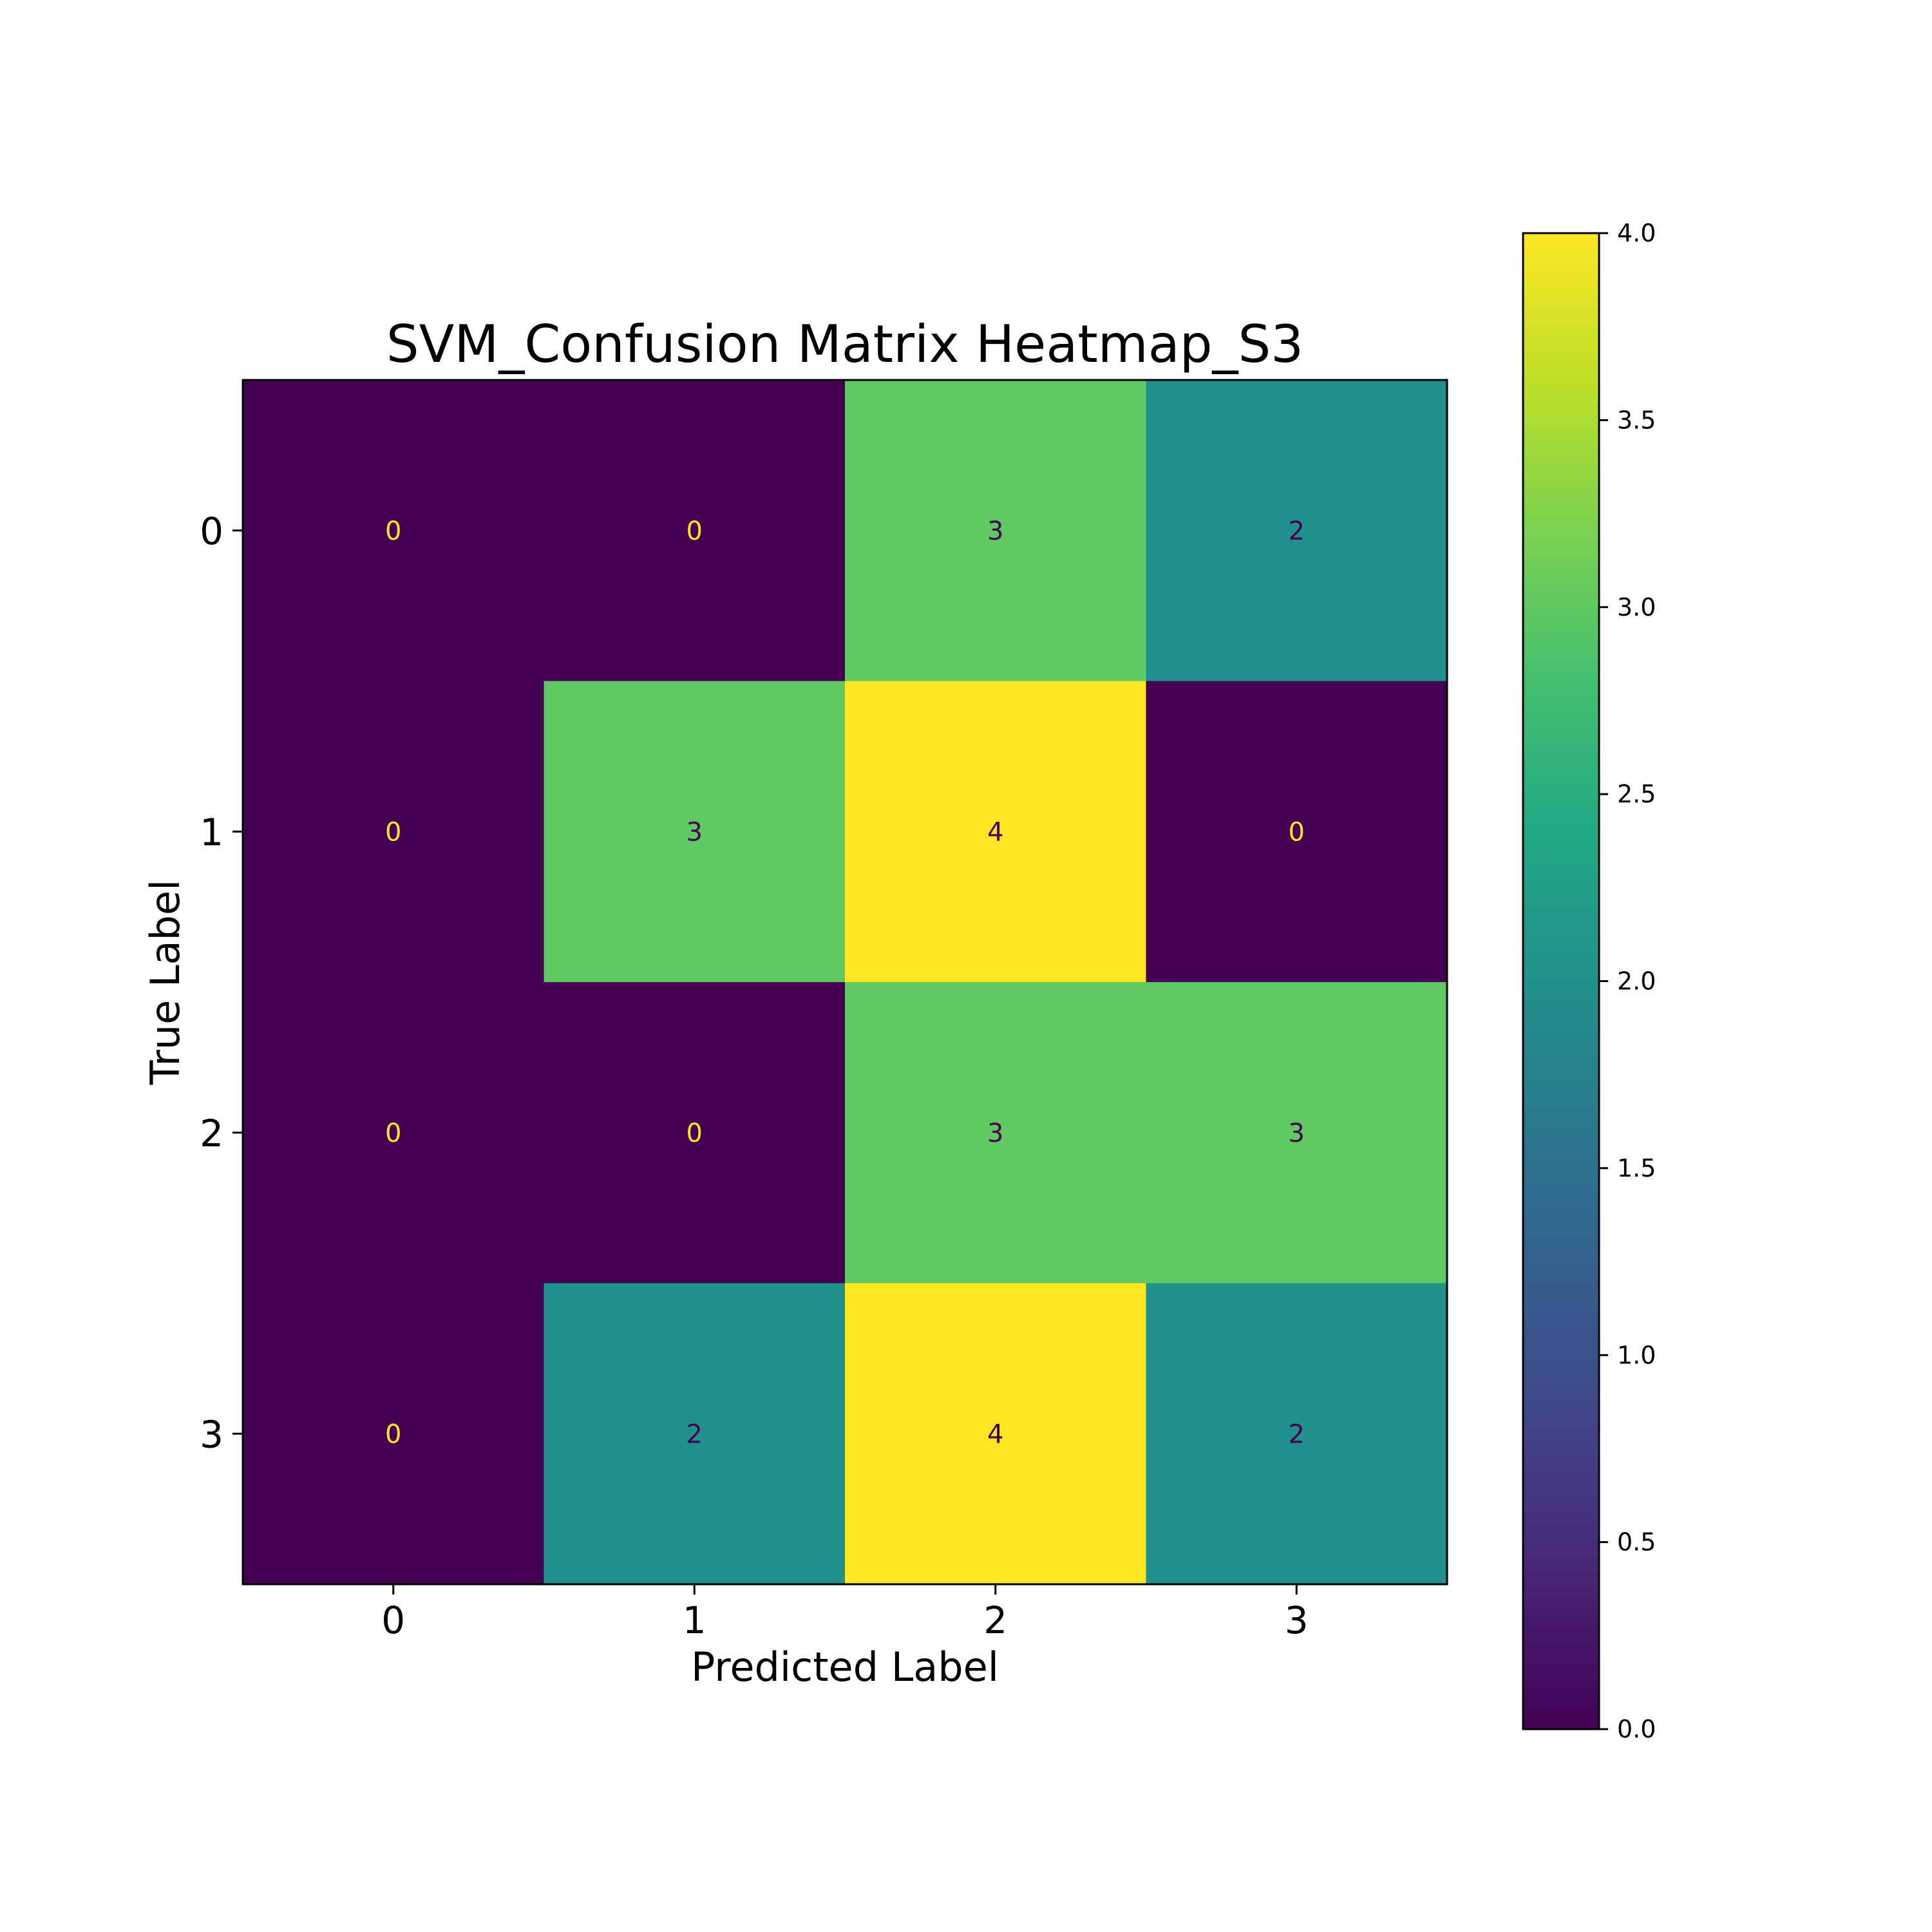 The width and height of the screenshot is (1932, 1932). I want to click on colorbar-ticks: 0.0 0.5 1.0 1.5 2.0 2.5 3.0 3.5 4.0, so click(1628, 981).